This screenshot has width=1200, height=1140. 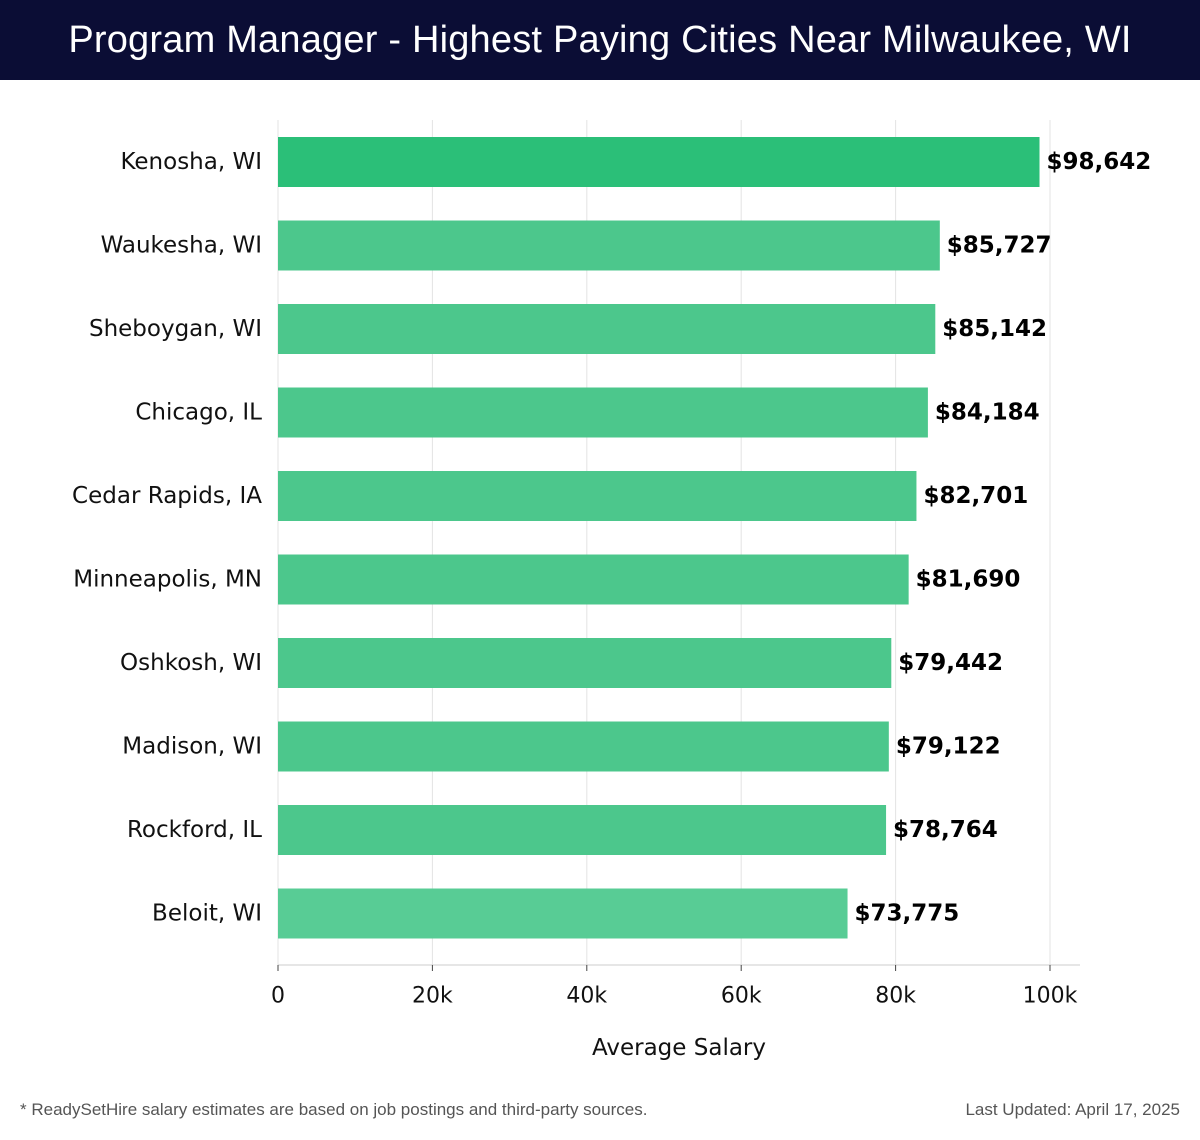 I want to click on value-label: $98,642, so click(x=1099, y=162).